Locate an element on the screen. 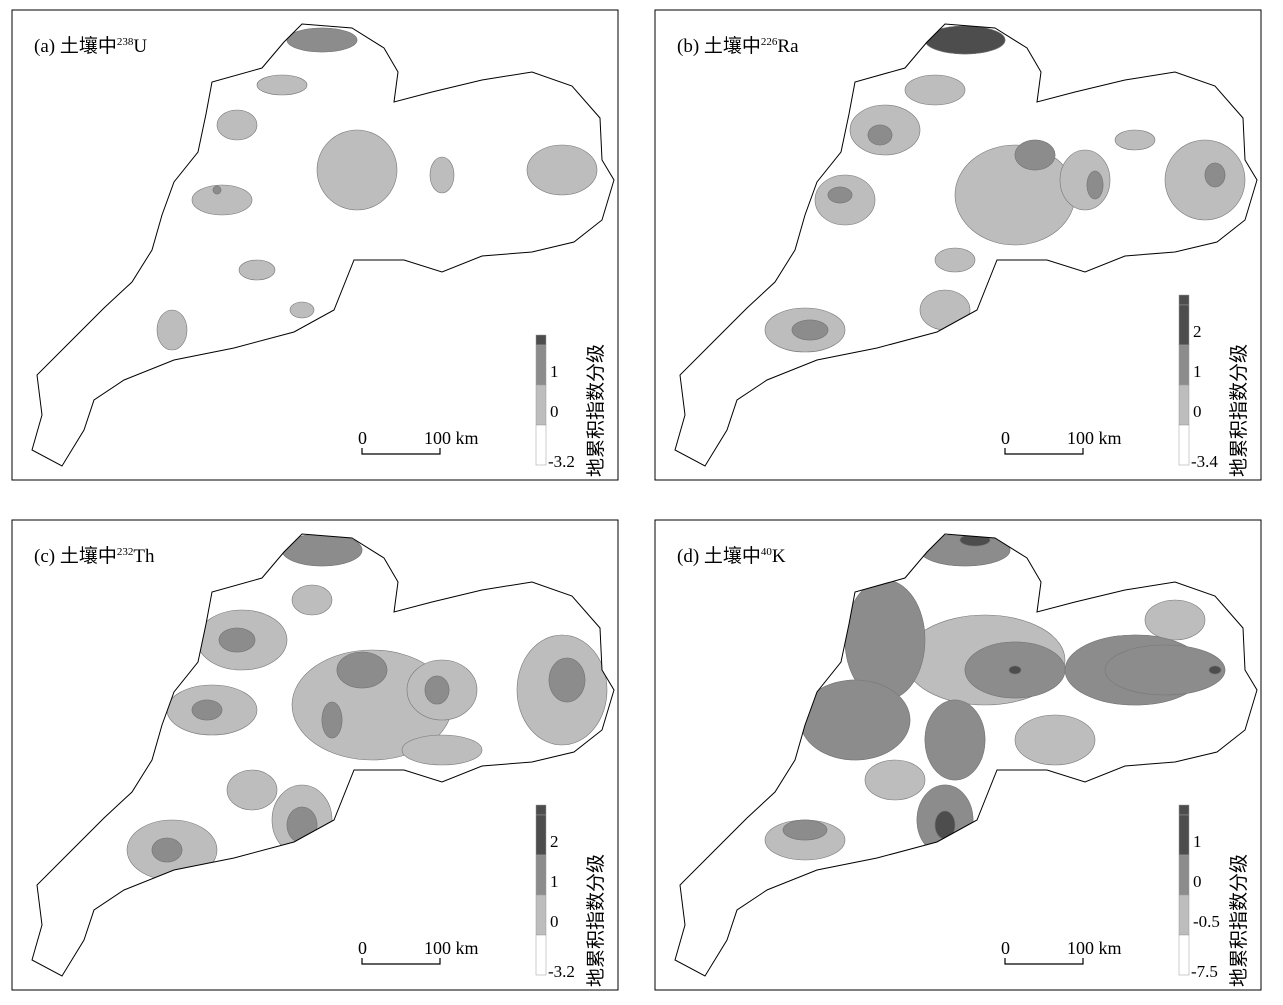 This screenshot has width=1283, height=1005. panel-title: (c) 土壤中232Th is located at coordinates (94, 556).